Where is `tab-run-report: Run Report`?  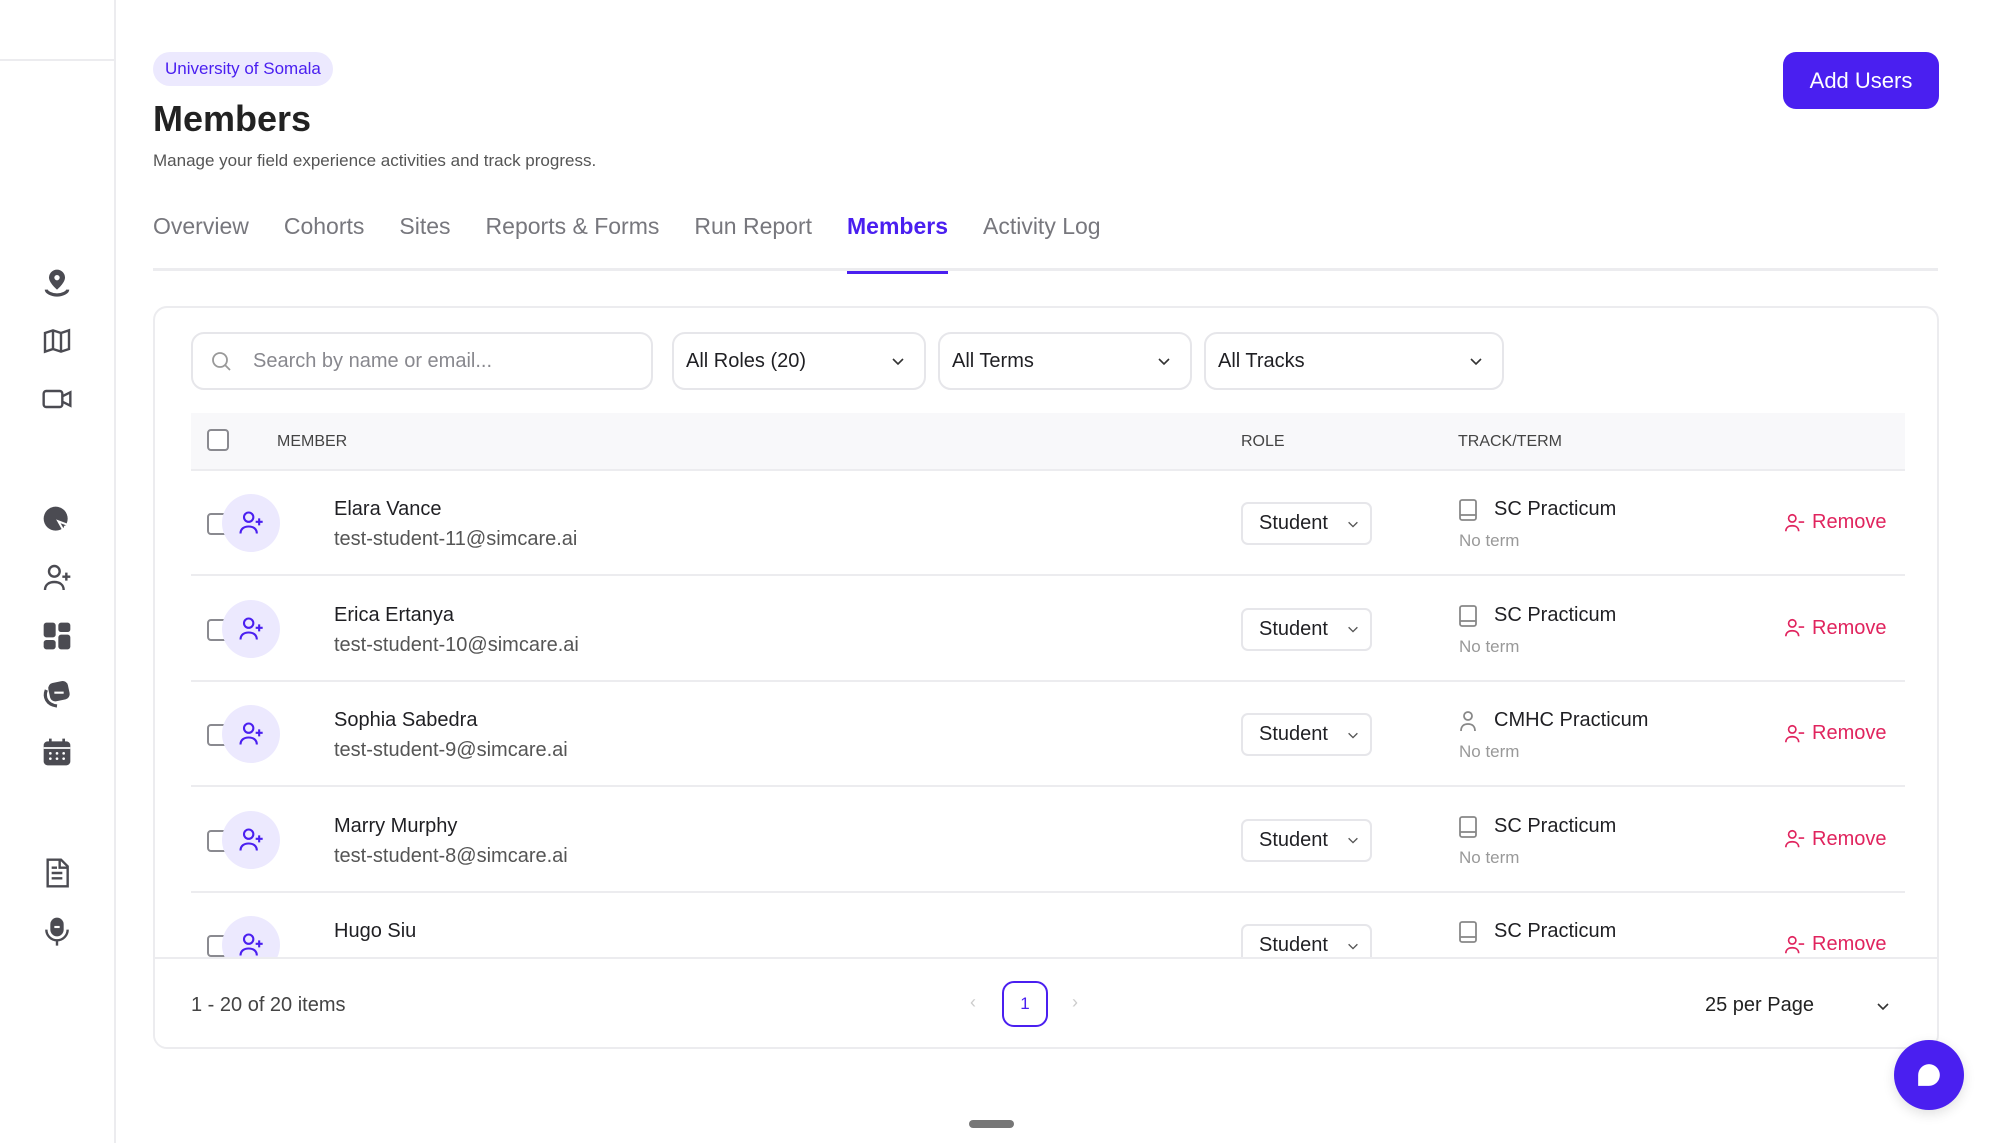 tab-run-report: Run Report is located at coordinates (753, 226).